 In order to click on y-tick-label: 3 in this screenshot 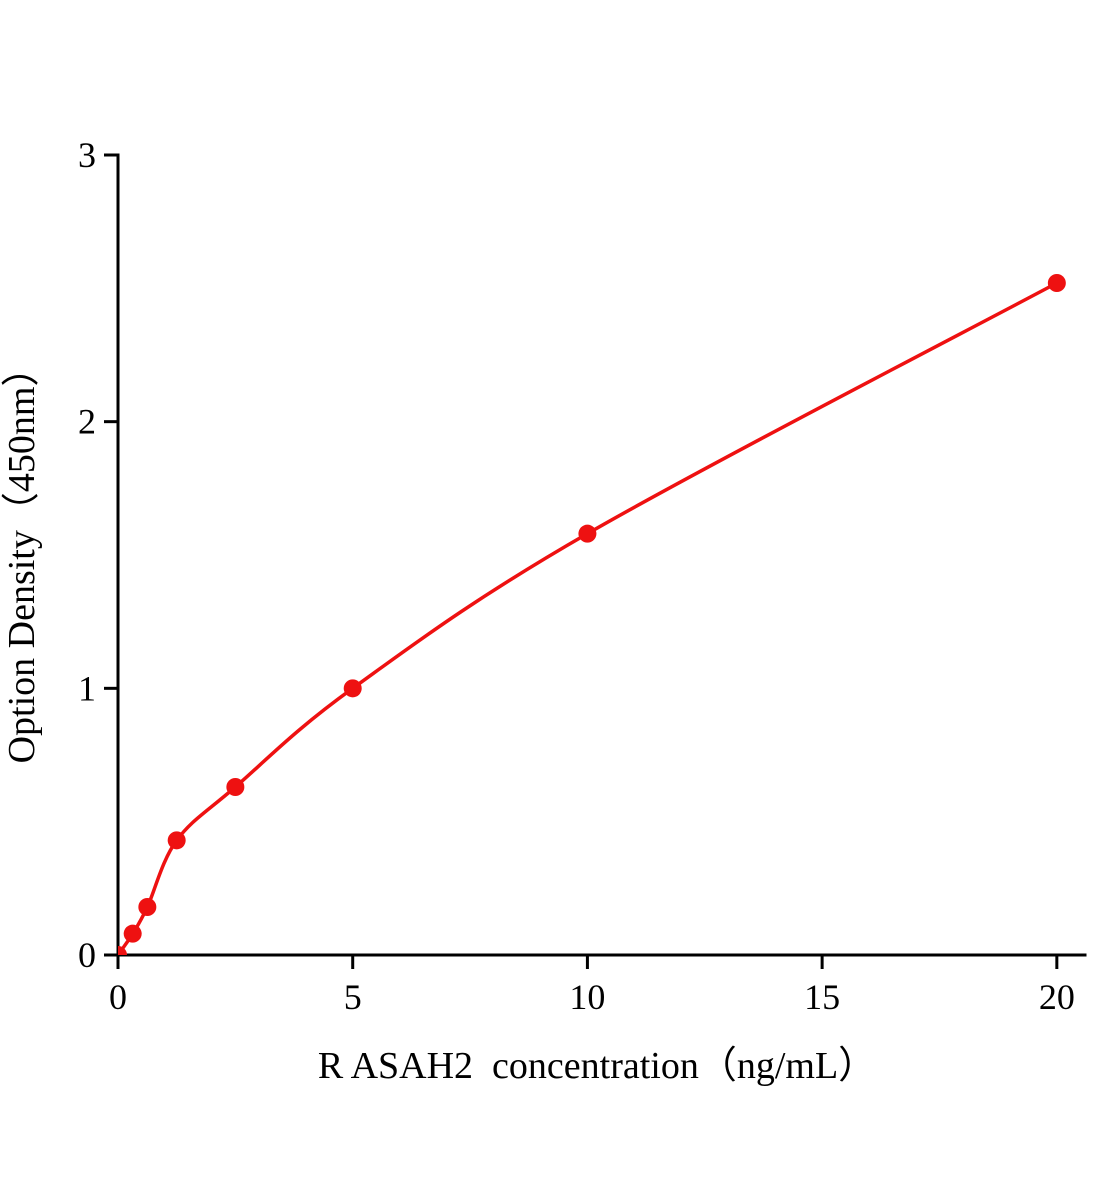, I will do `click(87, 155)`.